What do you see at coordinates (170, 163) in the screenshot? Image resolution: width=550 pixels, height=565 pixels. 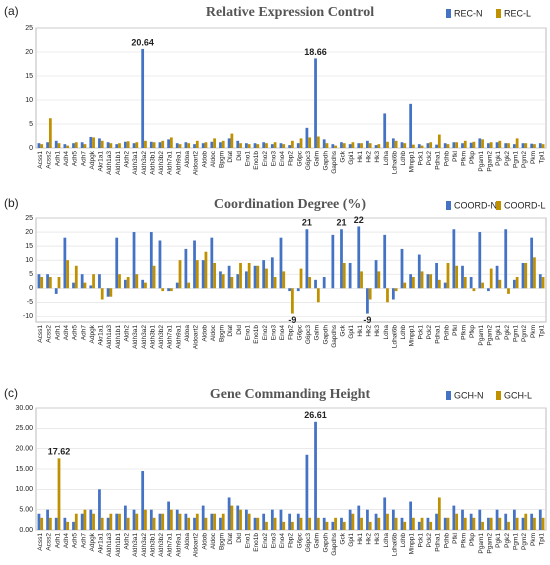 I see `x-tick-label: Aldh7a1` at bounding box center [170, 163].